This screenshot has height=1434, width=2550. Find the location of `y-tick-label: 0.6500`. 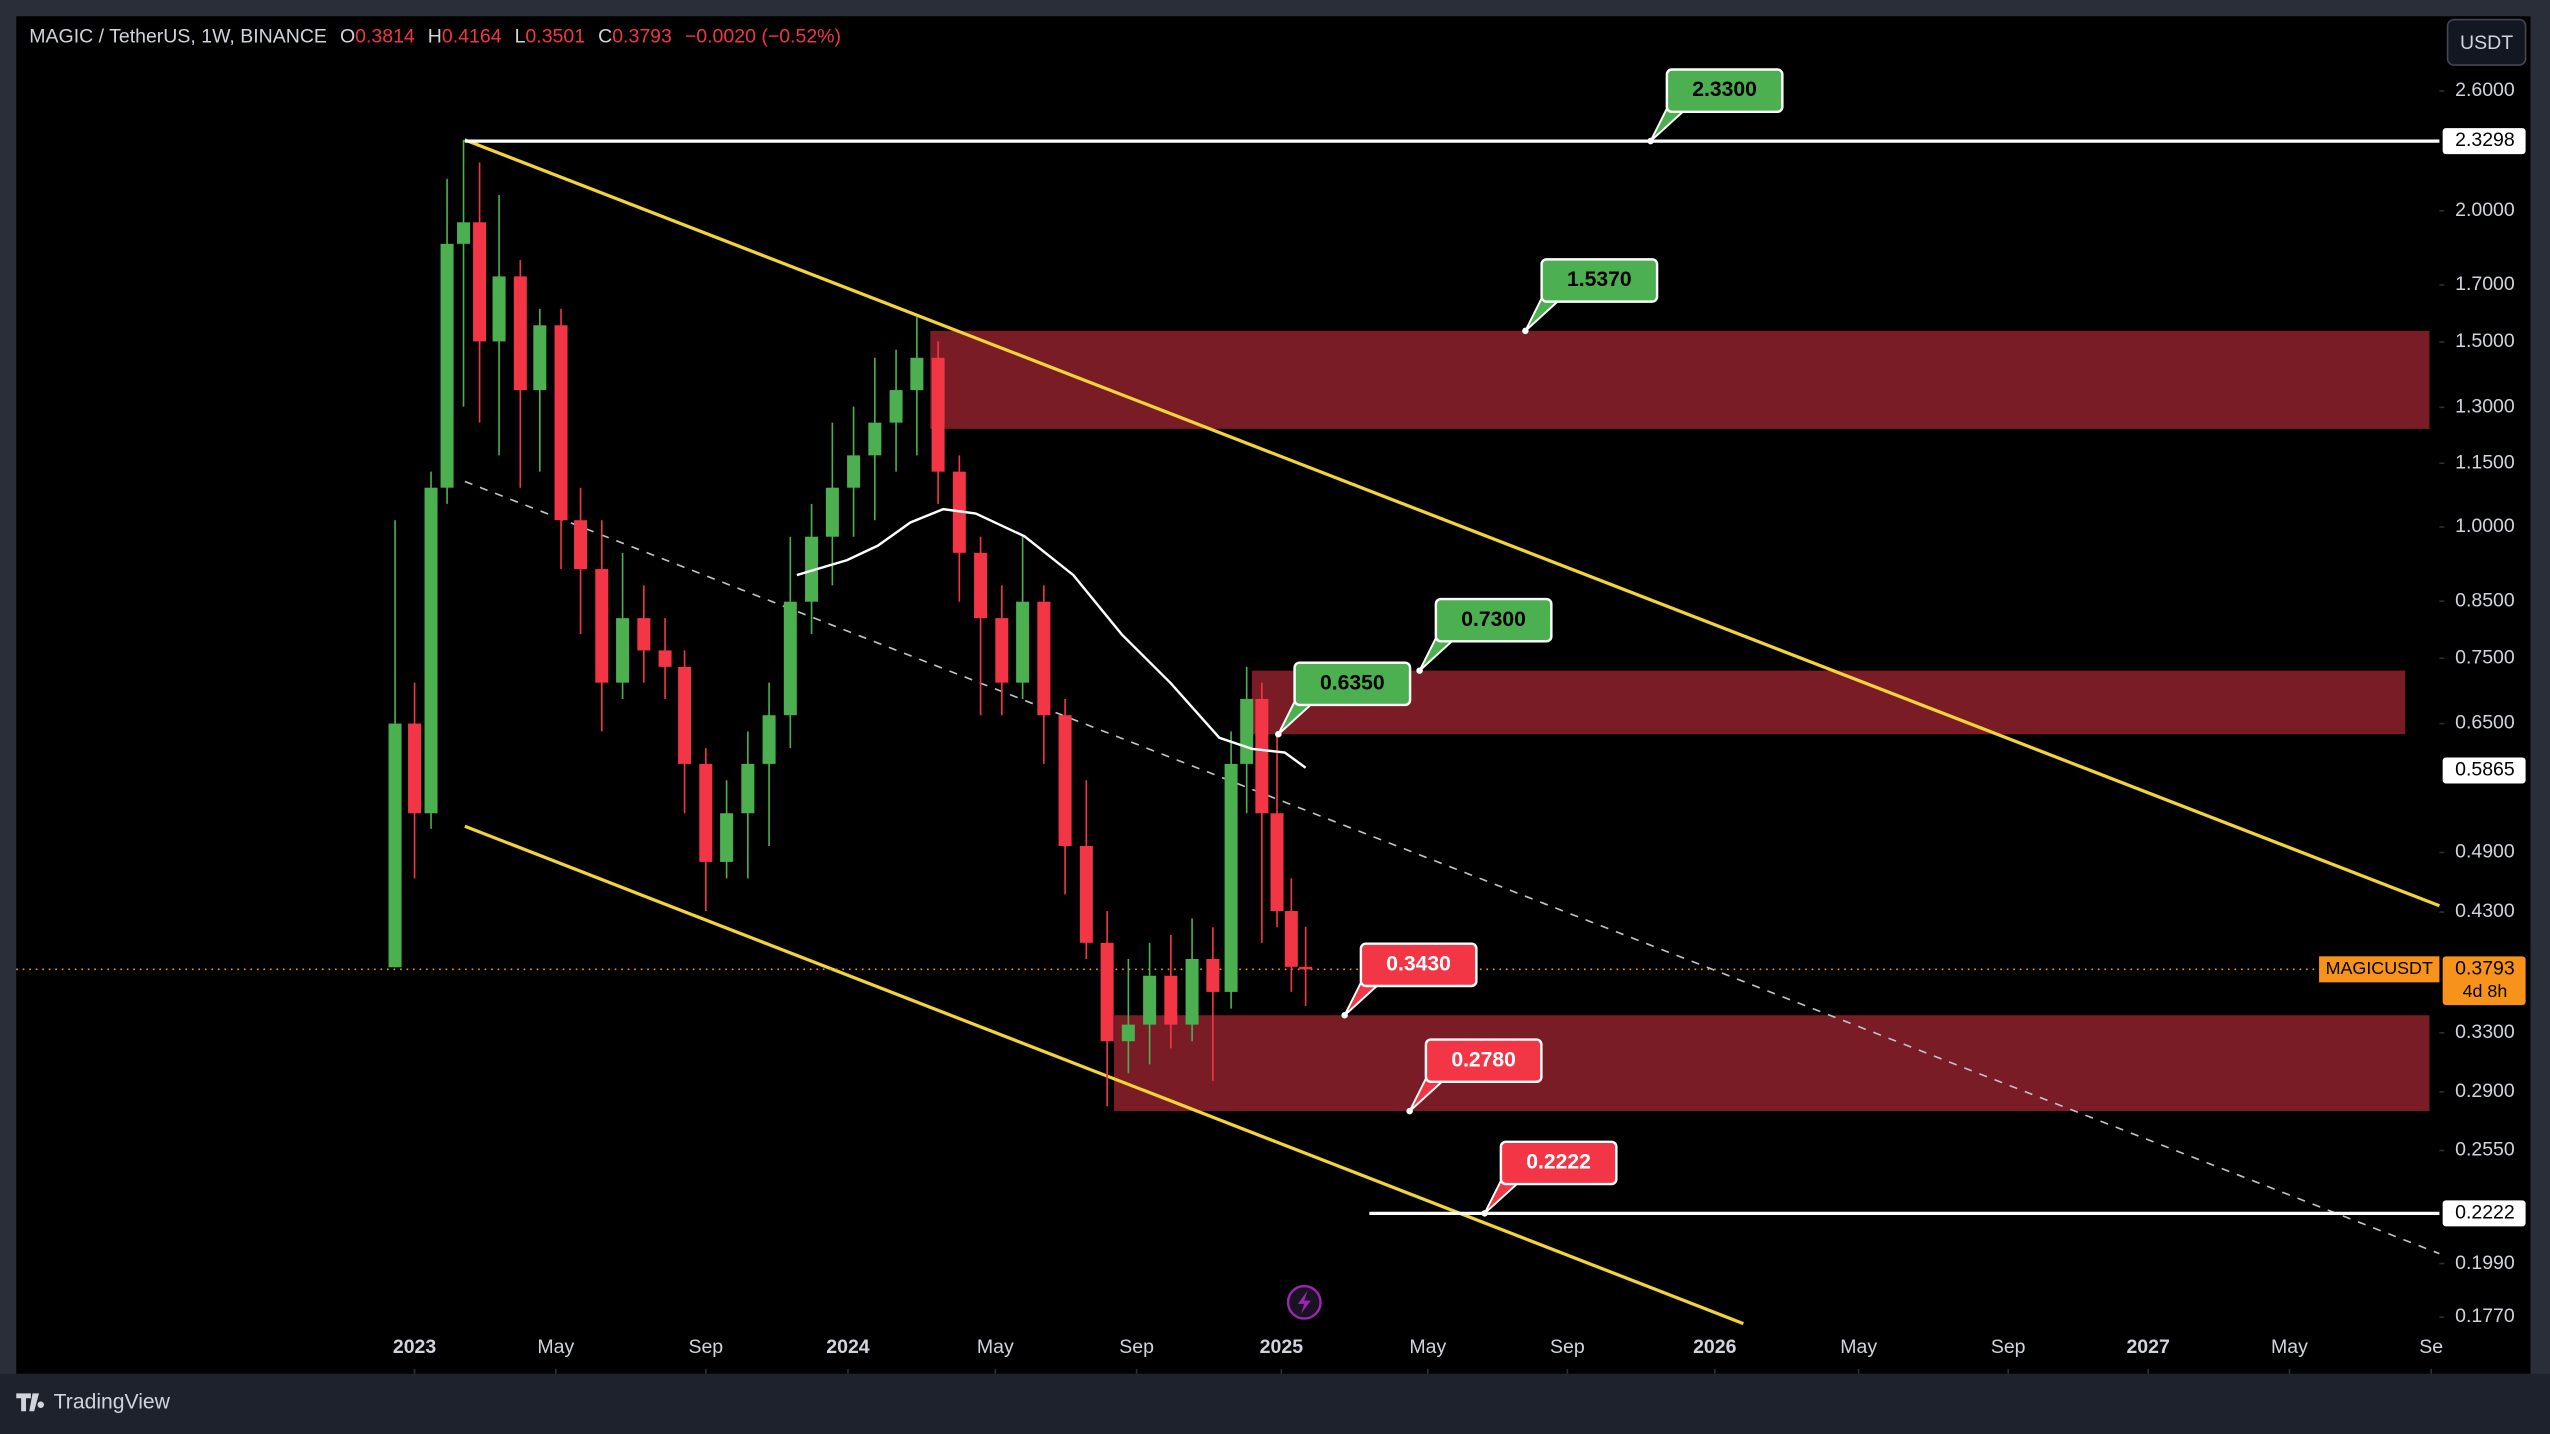

y-tick-label: 0.6500 is located at coordinates (2485, 723).